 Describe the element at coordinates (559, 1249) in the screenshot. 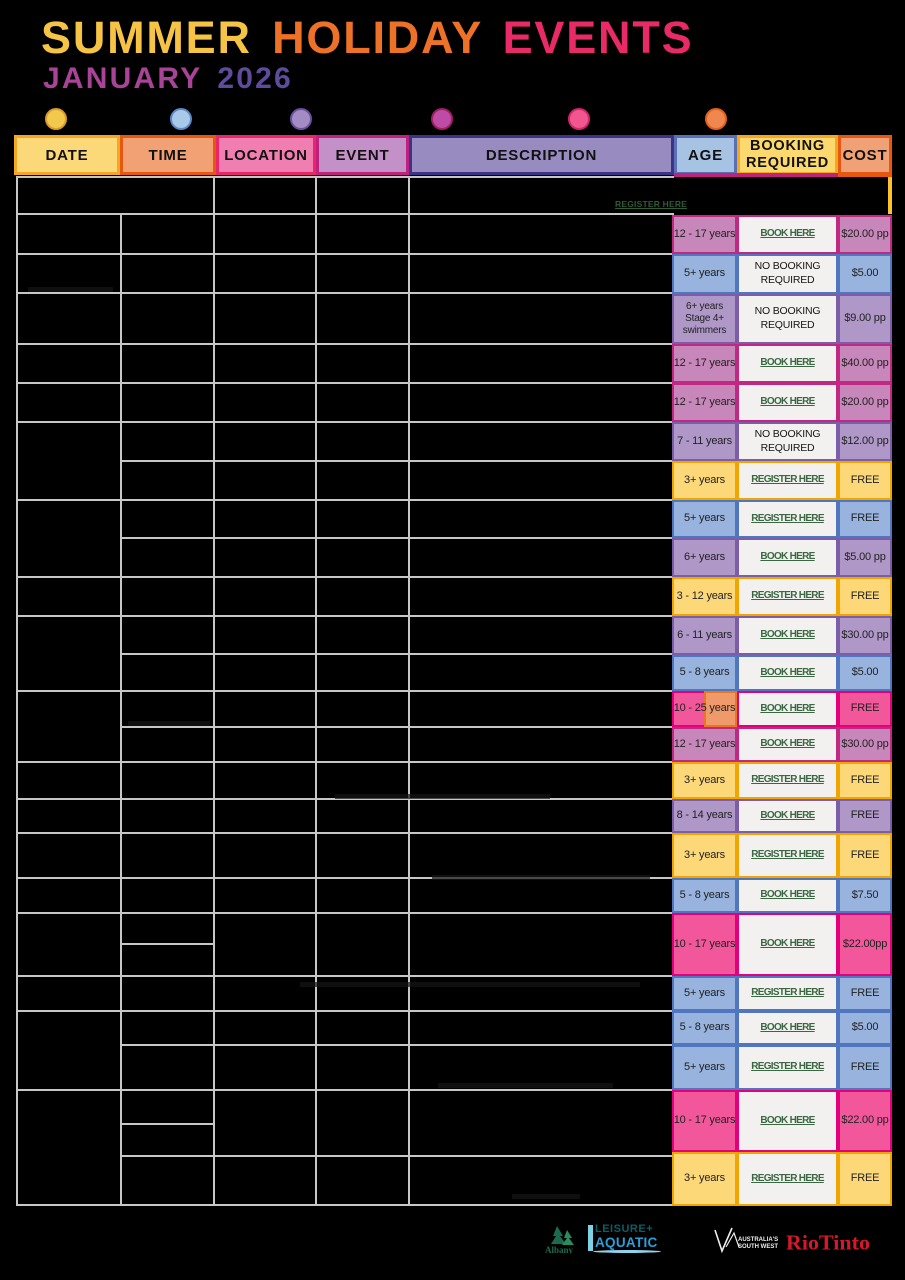

I see `svg-text: Albany` at that location.